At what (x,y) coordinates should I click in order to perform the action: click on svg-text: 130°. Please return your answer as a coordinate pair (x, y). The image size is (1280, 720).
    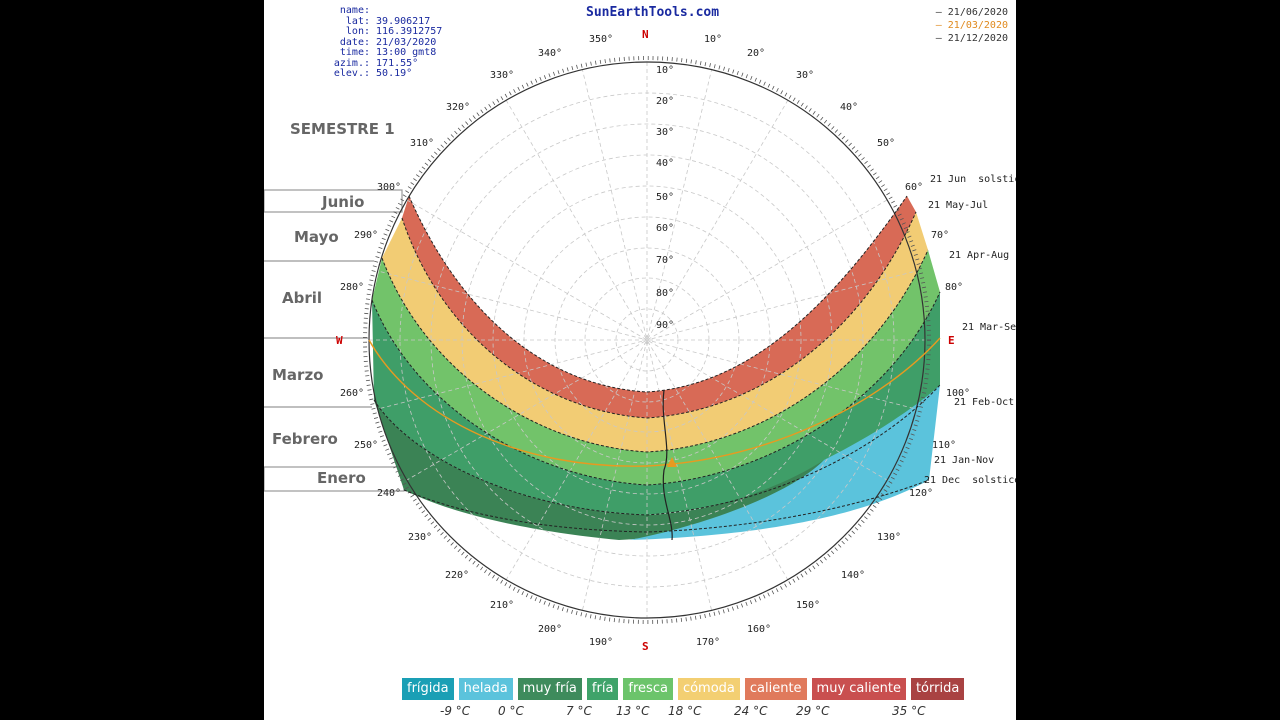
    Looking at the image, I should click on (889, 537).